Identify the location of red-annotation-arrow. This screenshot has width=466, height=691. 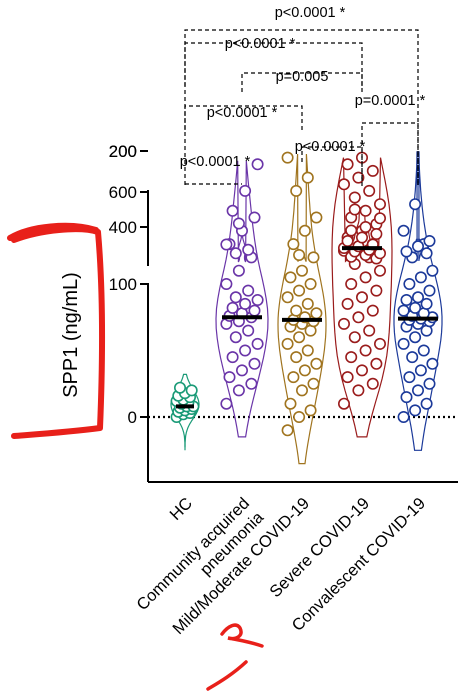
(235, 657).